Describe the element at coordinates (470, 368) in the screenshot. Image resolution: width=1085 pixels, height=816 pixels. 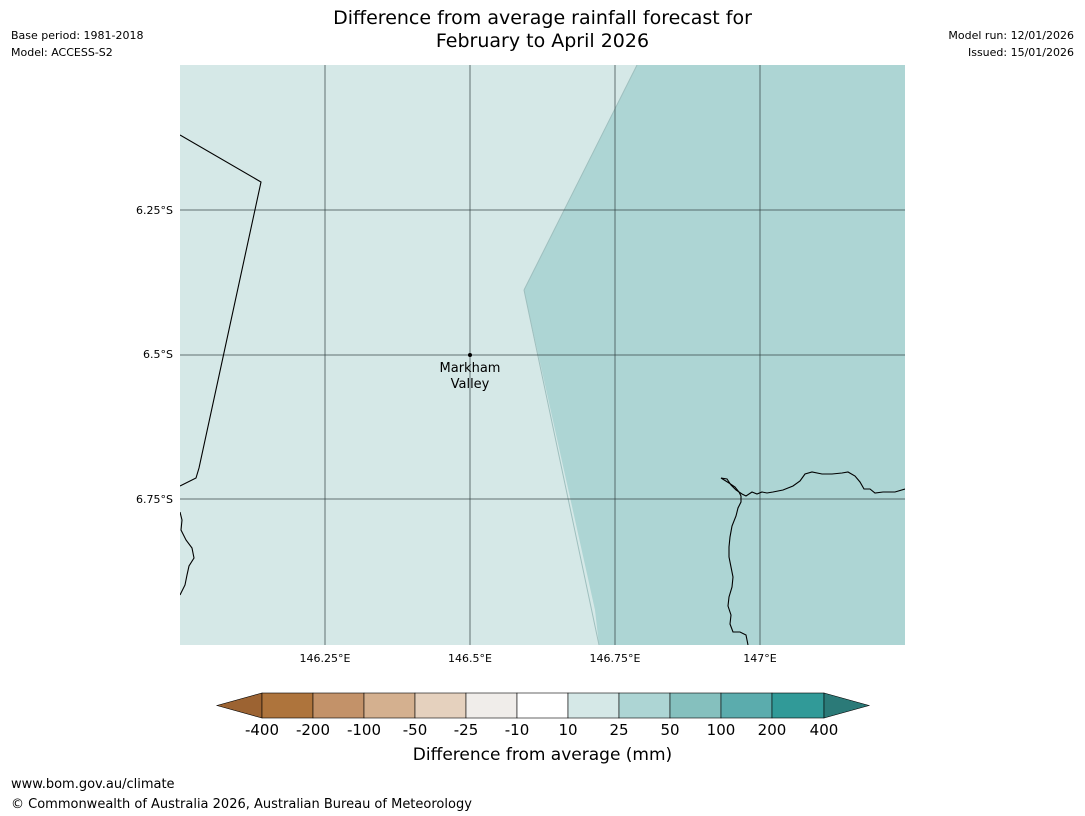
I see `place-label-line-1: Markham` at that location.